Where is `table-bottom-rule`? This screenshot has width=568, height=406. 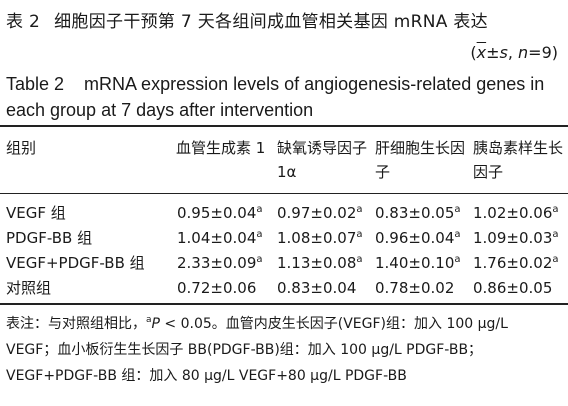 table-bottom-rule is located at coordinates (284, 304).